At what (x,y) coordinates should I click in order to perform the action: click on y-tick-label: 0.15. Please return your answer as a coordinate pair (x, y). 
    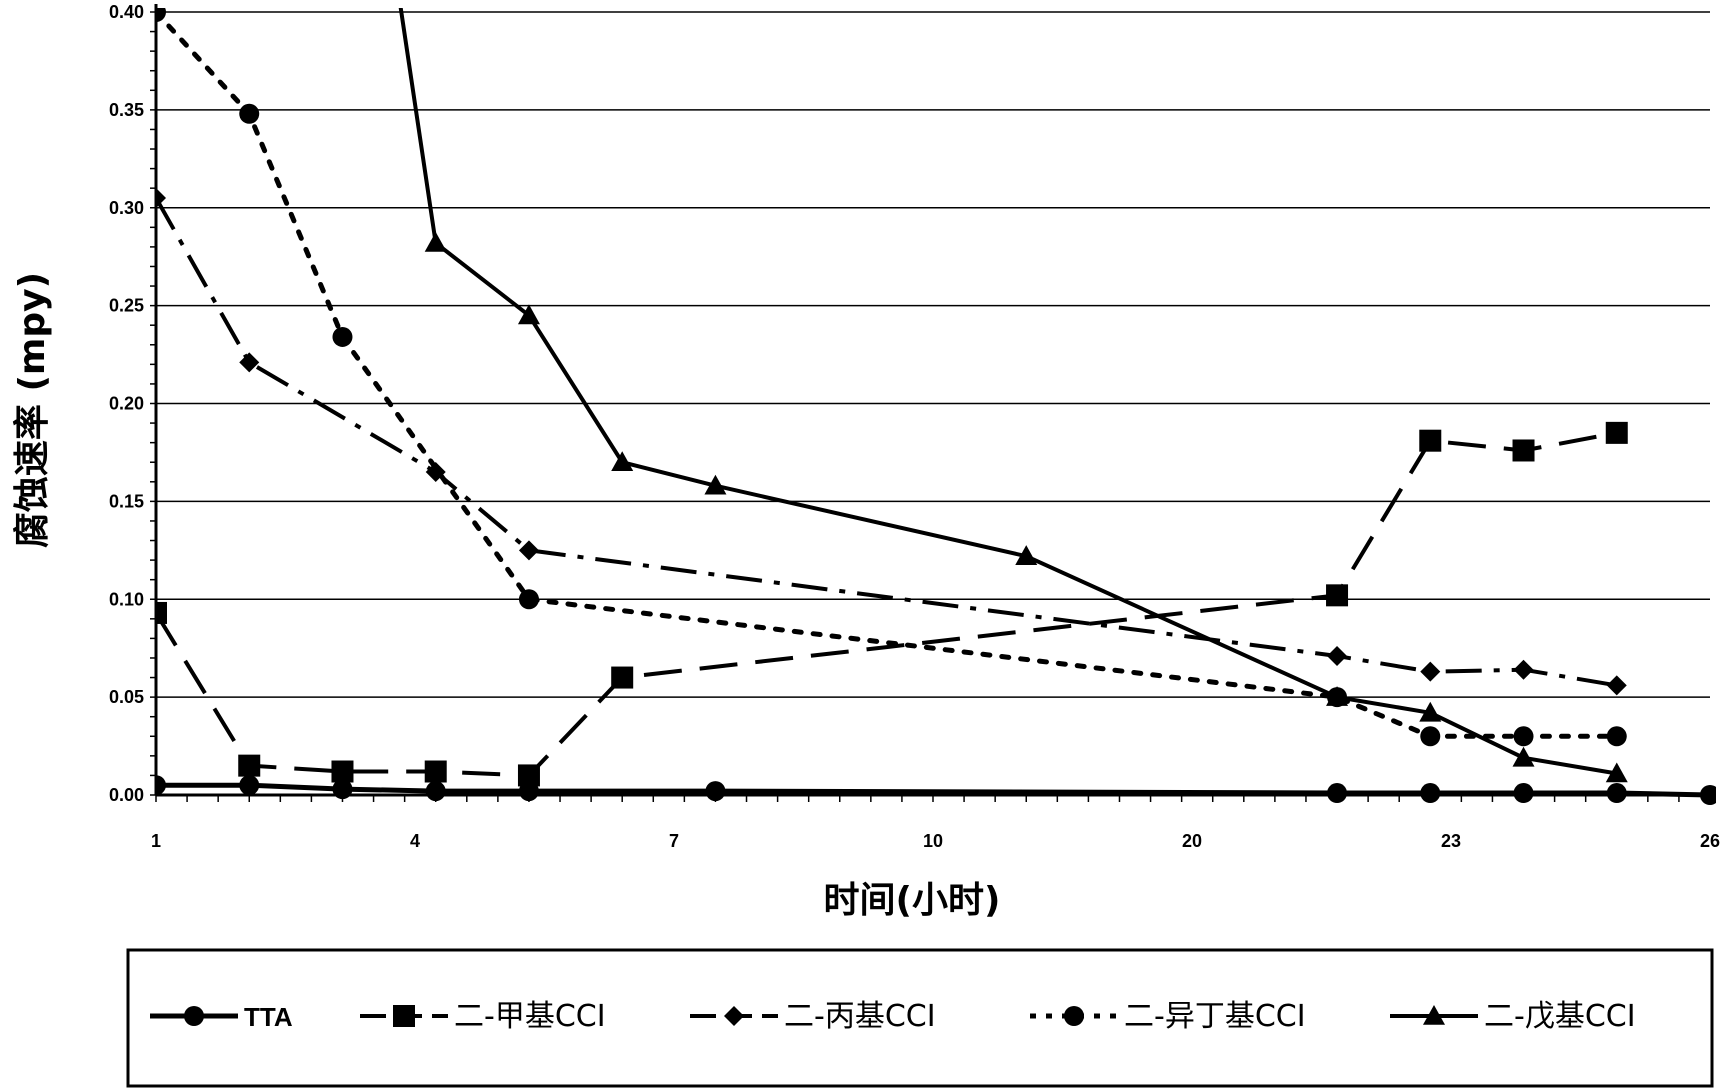
    Looking at the image, I should click on (126, 501).